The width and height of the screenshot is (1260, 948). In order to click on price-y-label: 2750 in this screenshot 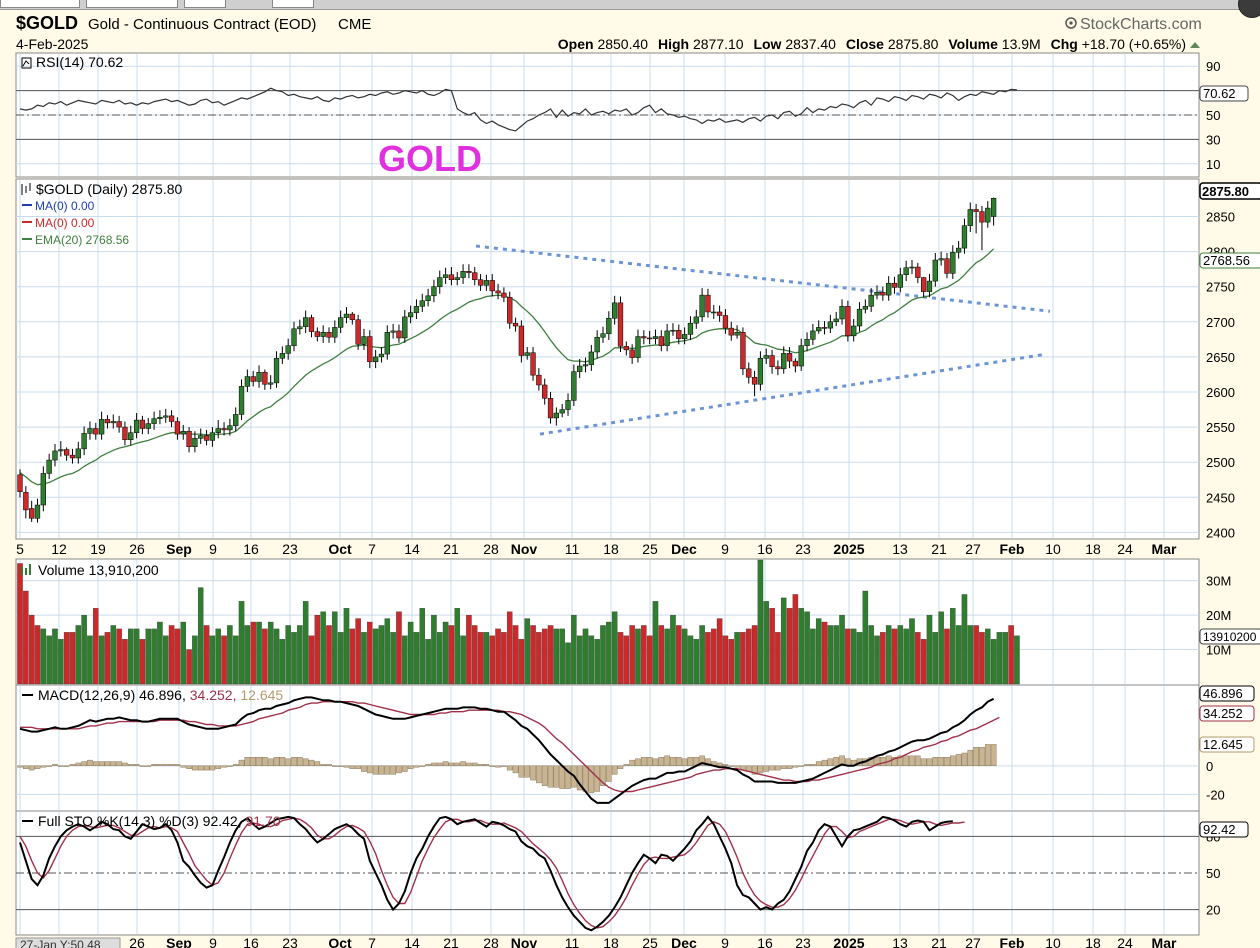, I will do `click(1220, 287)`.